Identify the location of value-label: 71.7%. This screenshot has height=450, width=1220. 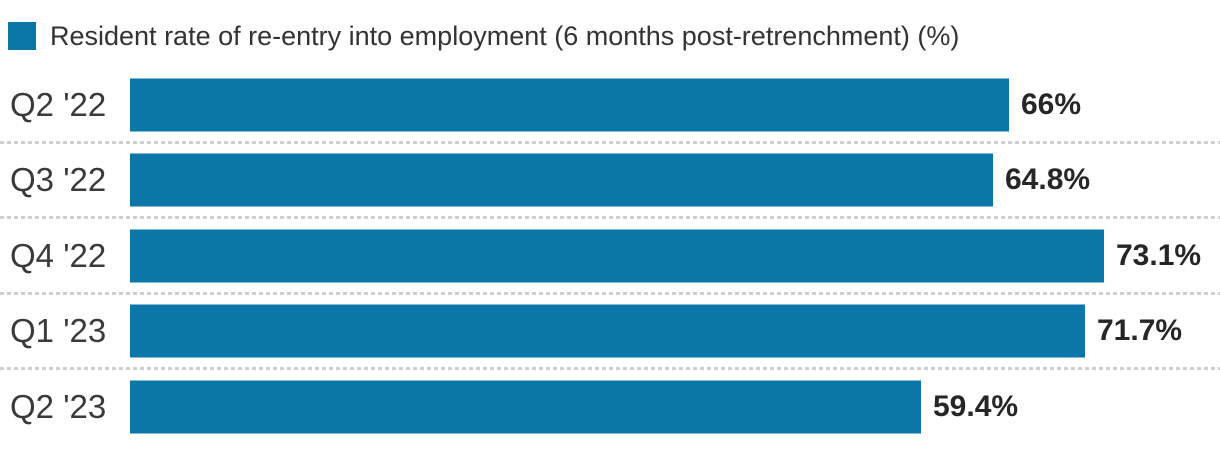
(1140, 331).